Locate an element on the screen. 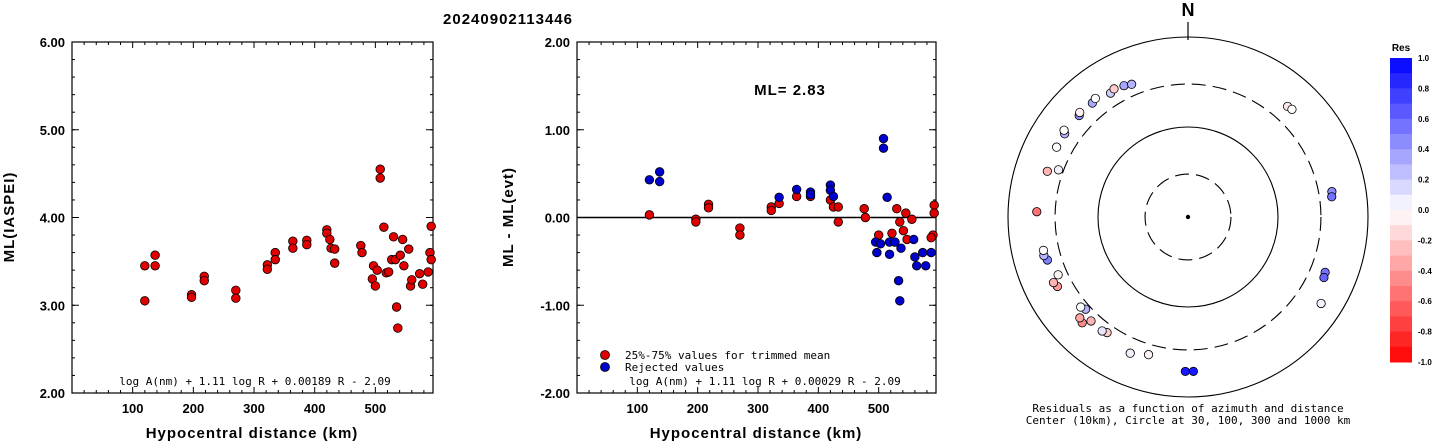 The height and width of the screenshot is (441, 1437). colorbar-tick-label: -0.8 is located at coordinates (1425, 332).